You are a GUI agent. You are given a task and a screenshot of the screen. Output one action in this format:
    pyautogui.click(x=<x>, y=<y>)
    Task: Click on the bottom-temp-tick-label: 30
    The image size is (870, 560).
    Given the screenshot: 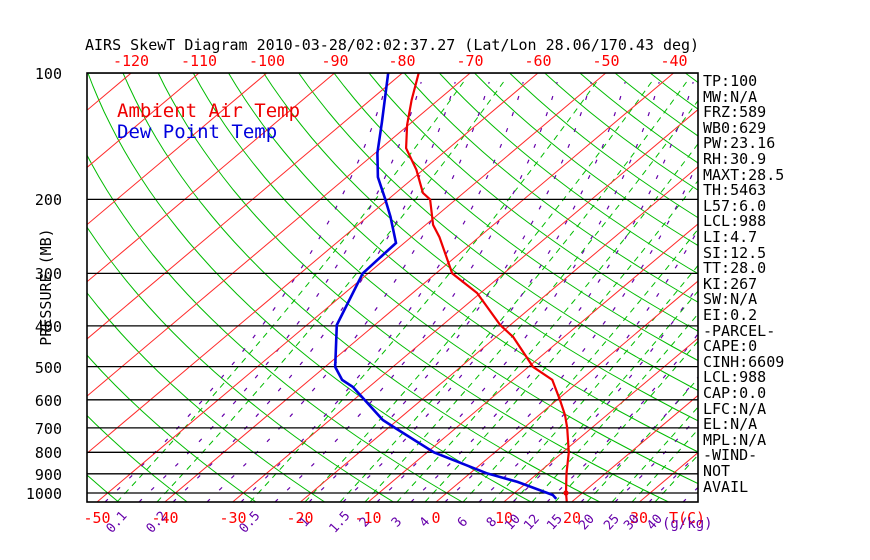 What is the action you would take?
    pyautogui.click(x=639, y=518)
    